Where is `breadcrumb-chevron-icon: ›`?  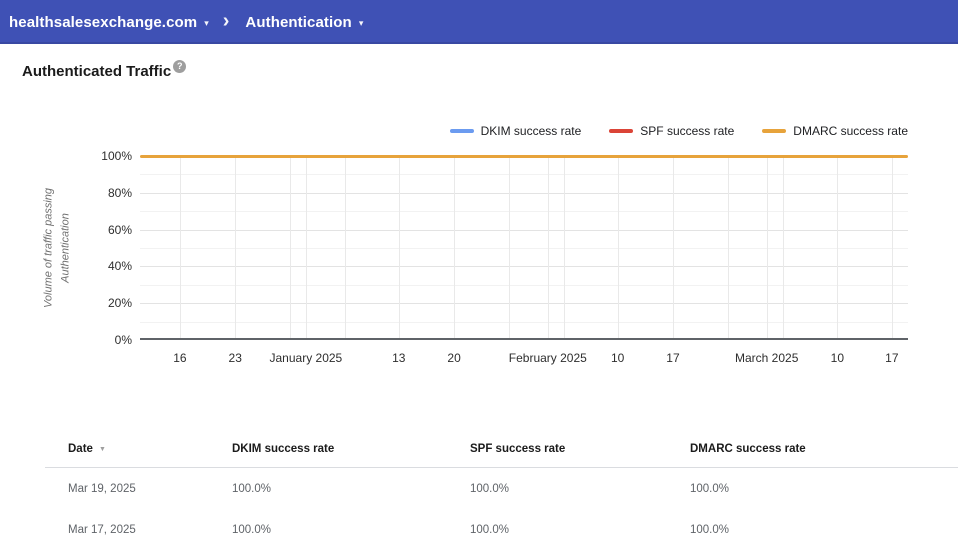 breadcrumb-chevron-icon: › is located at coordinates (226, 20).